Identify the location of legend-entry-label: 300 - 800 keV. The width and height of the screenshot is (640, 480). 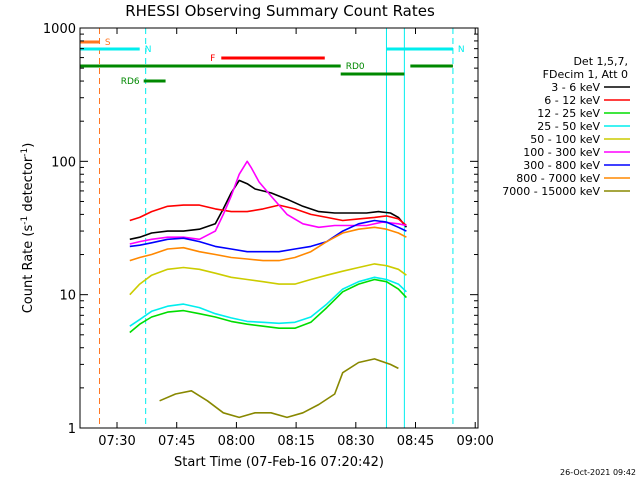
(561, 165).